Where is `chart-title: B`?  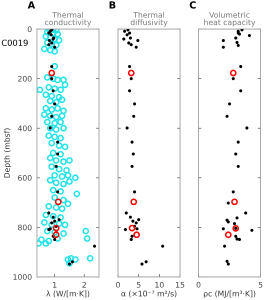
chart-title: B is located at coordinates (113, 4).